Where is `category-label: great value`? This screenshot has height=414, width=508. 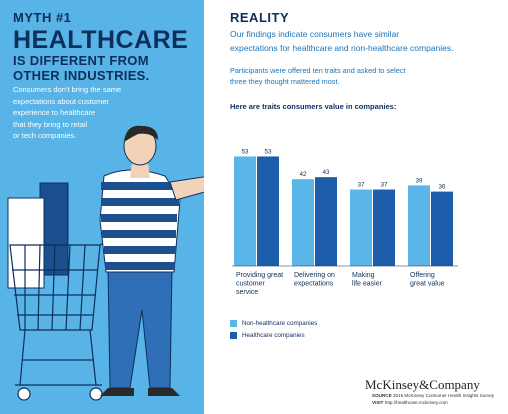 category-label: great value is located at coordinates (427, 284).